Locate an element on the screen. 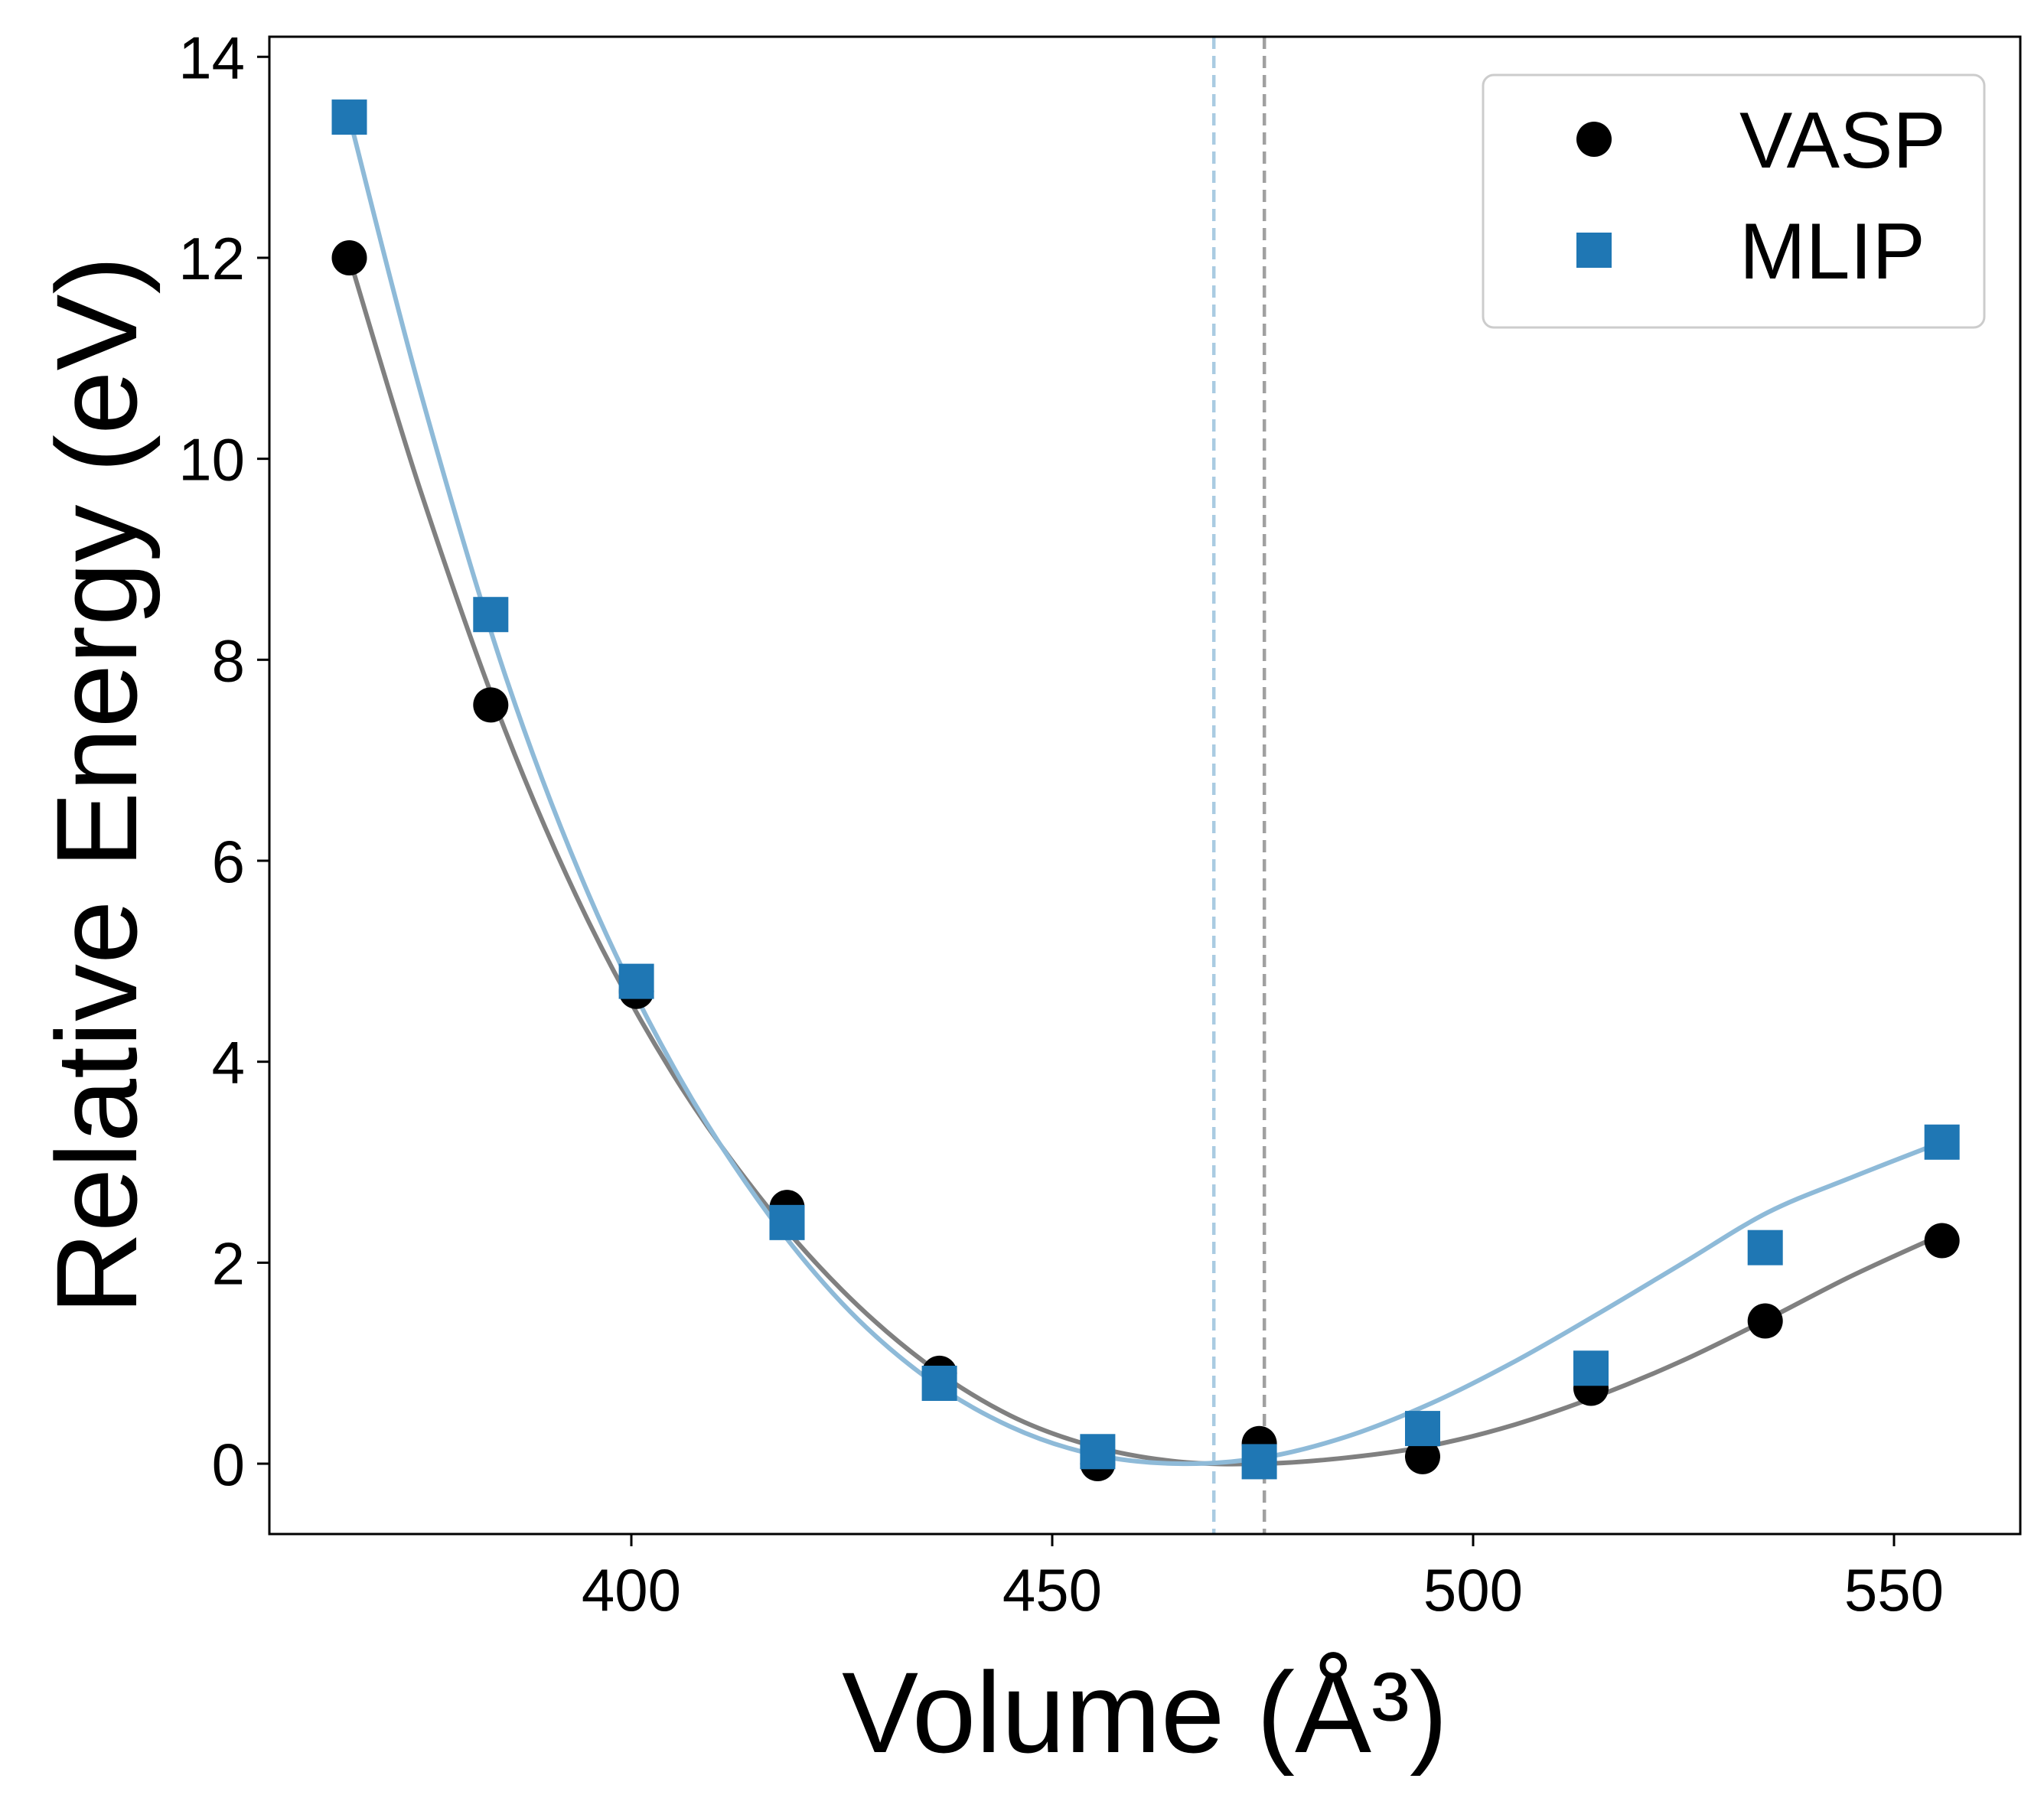 The height and width of the screenshot is (1811, 2044). y-tick-label: 4 is located at coordinates (228, 1062).